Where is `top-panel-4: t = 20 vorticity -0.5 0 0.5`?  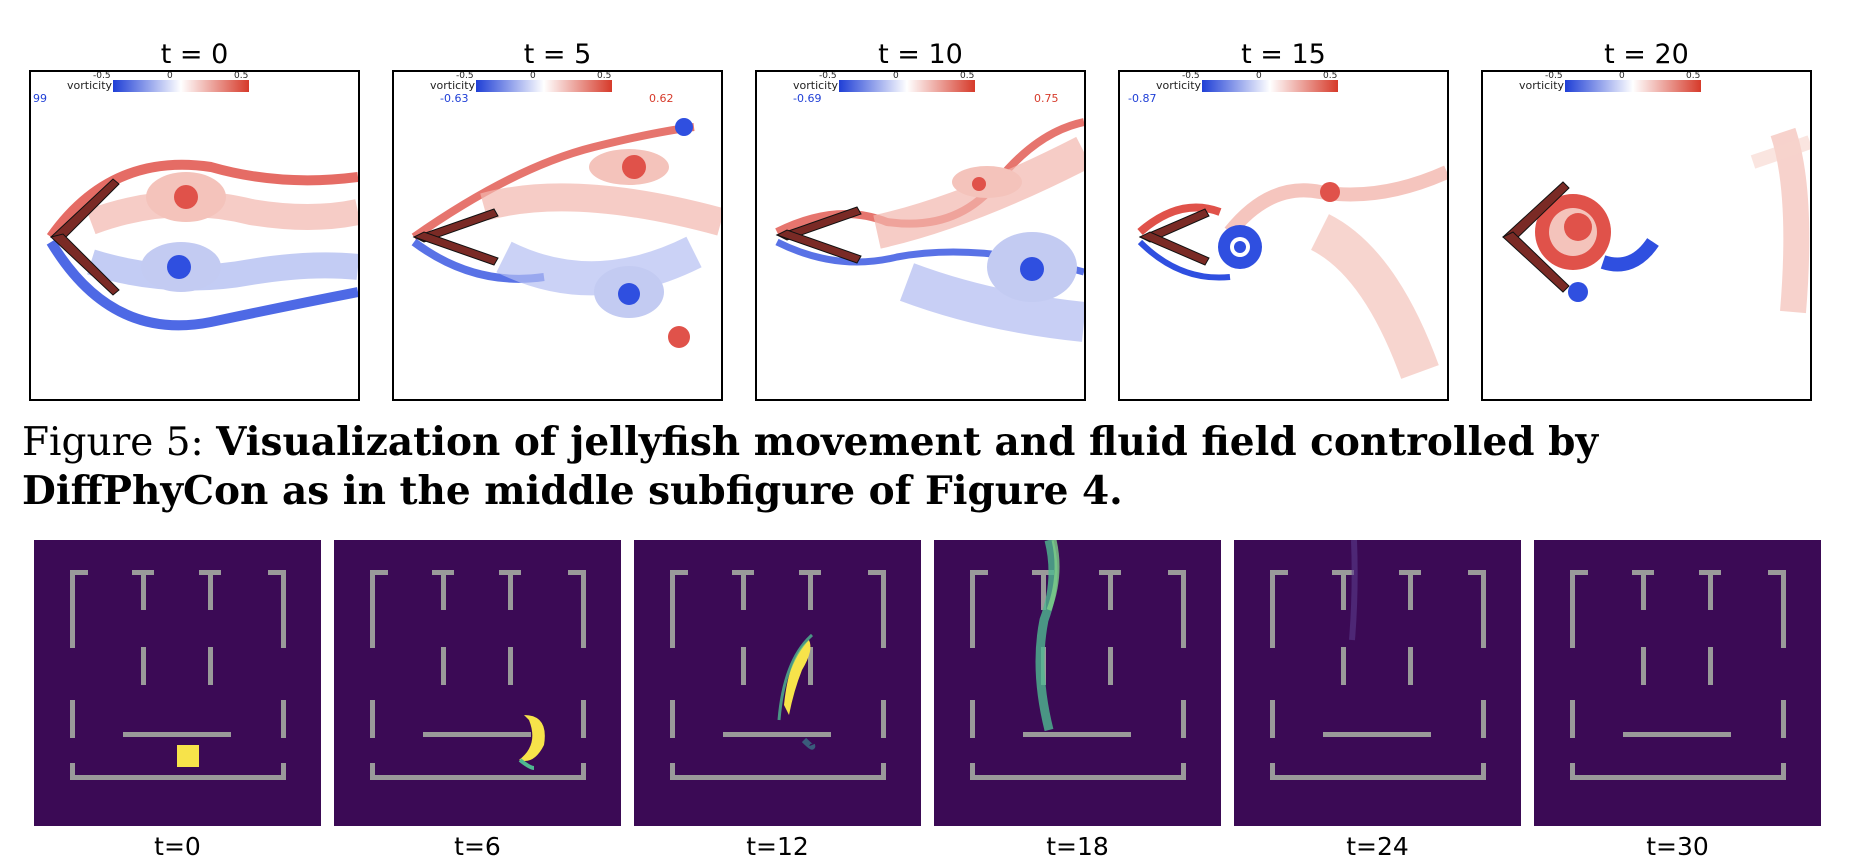 top-panel-4: t = 20 vorticity -0.5 0 0.5 is located at coordinates (1646, 220).